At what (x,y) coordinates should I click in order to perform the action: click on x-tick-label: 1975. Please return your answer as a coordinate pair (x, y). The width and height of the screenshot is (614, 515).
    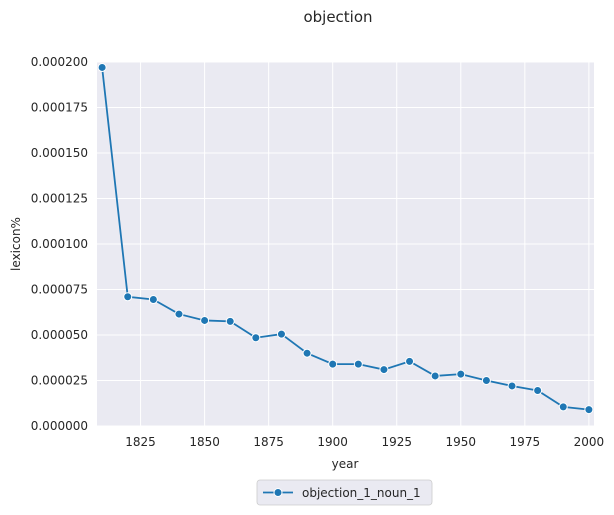
    Looking at the image, I should click on (525, 442).